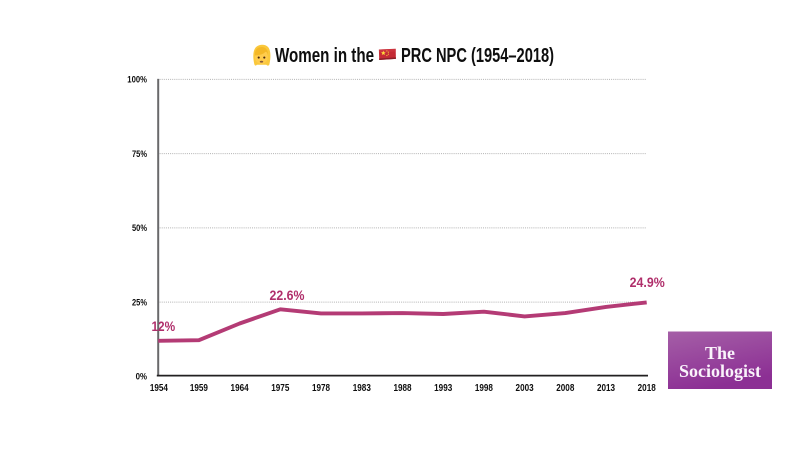  What do you see at coordinates (287, 295) in the screenshot?
I see `svg-text: 22.6%` at bounding box center [287, 295].